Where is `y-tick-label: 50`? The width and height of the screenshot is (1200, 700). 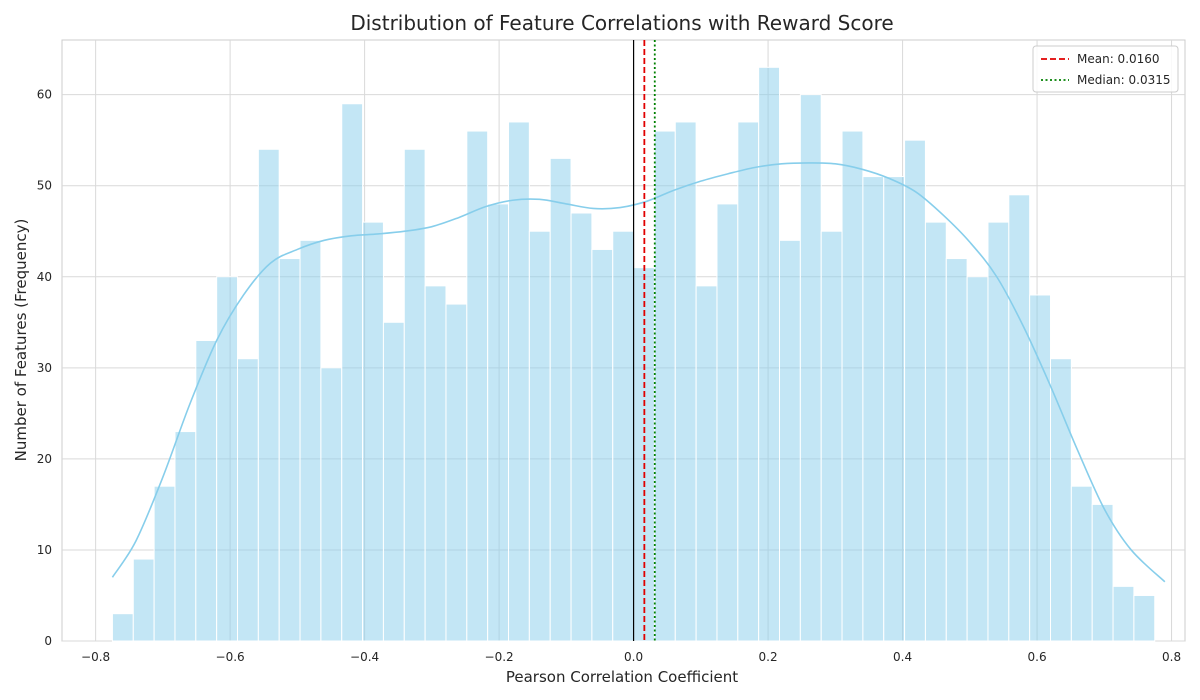 y-tick-label: 50 is located at coordinates (44, 186).